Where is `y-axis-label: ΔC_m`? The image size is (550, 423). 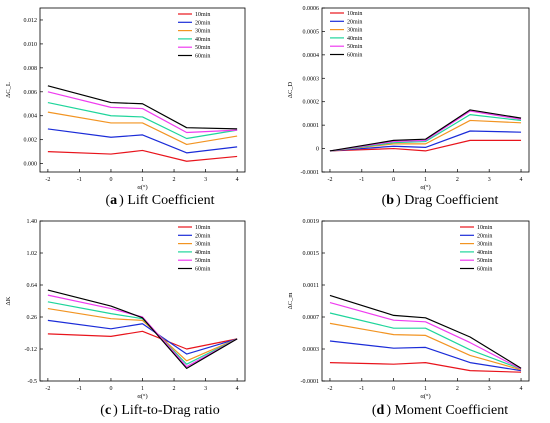
y-axis-label: ΔC_m is located at coordinates (290, 301).